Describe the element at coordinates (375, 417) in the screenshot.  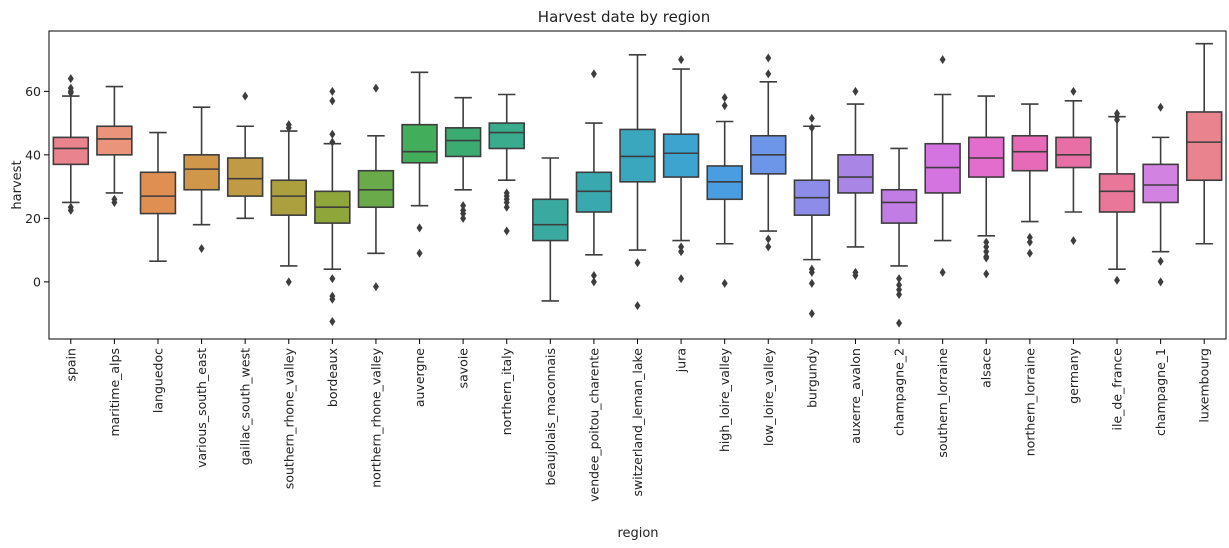
I see `x-tick-label: northern_rhone_valley` at that location.